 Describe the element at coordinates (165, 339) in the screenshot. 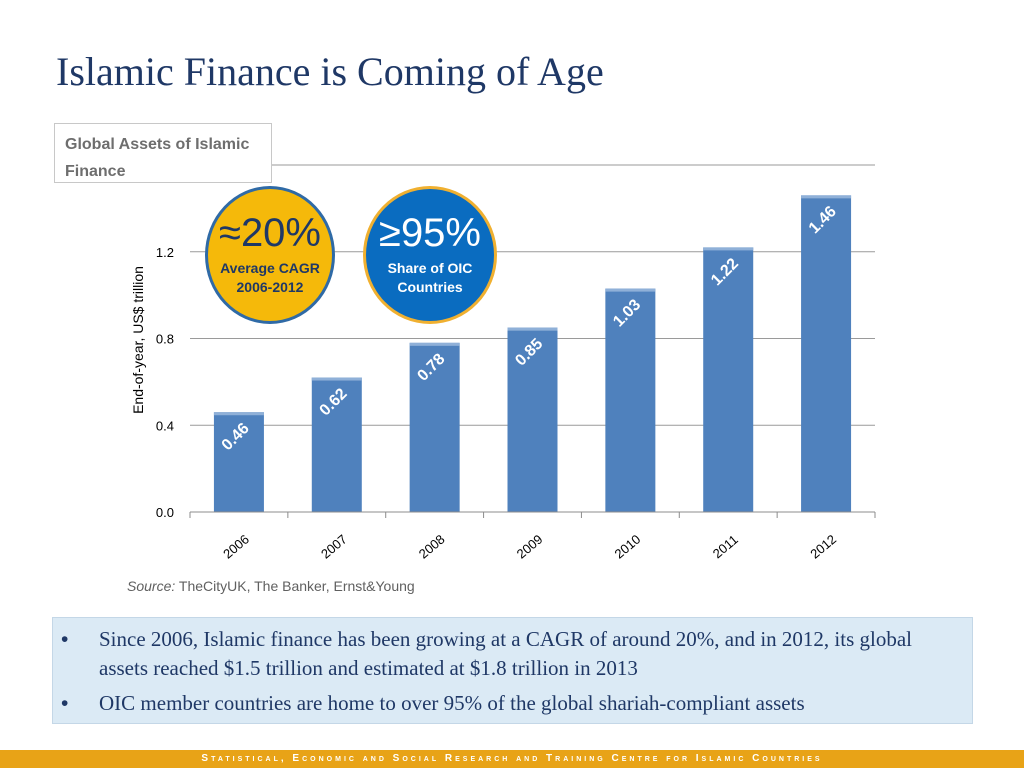

I see `y-tick-label: 0.8` at that location.